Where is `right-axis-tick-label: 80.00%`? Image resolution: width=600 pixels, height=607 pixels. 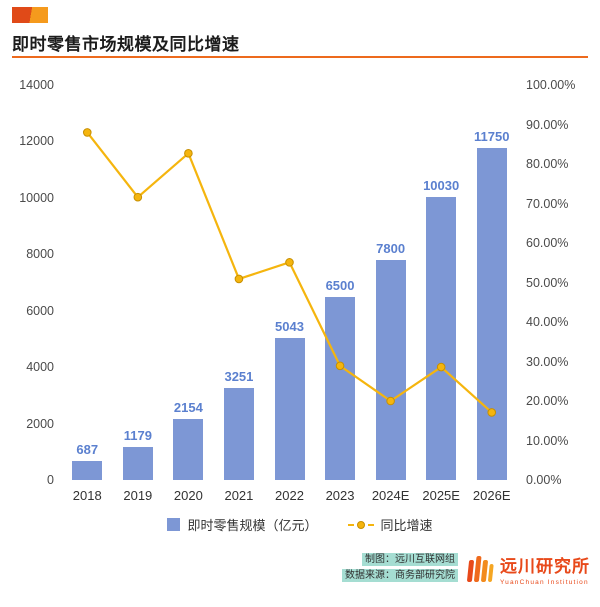
right-axis-tick-label: 80.00% is located at coordinates (547, 164).